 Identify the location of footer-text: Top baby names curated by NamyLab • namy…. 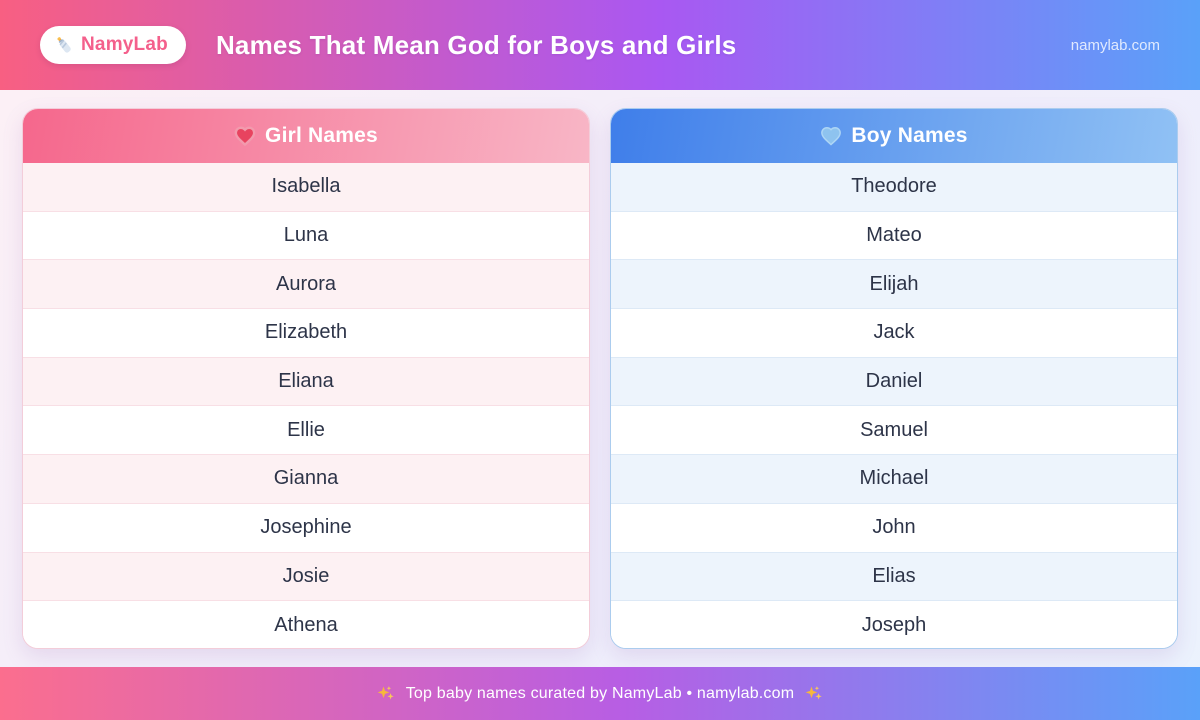
(600, 693).